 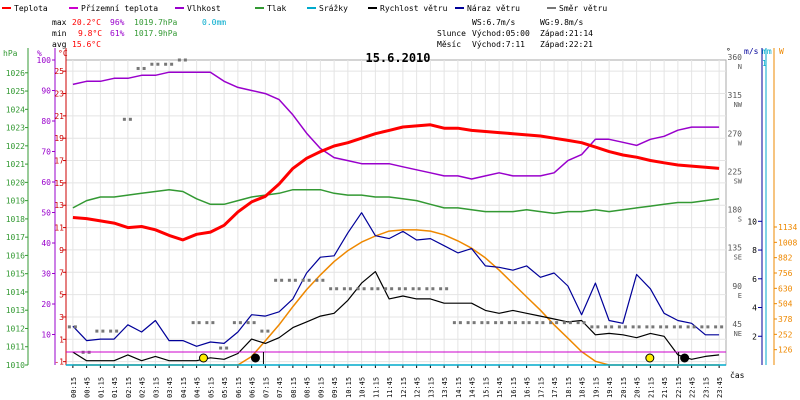 I want to click on dir-axis-compass: SW, so click(x=738, y=181).